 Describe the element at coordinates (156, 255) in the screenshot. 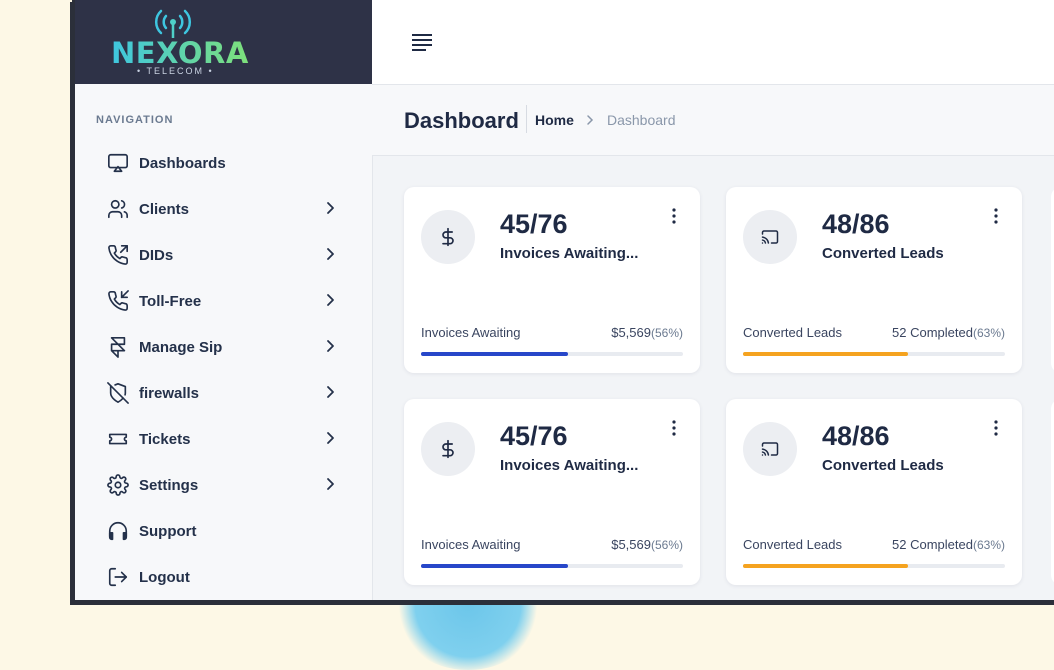

I see `sidebar-item-label: DIDs` at that location.